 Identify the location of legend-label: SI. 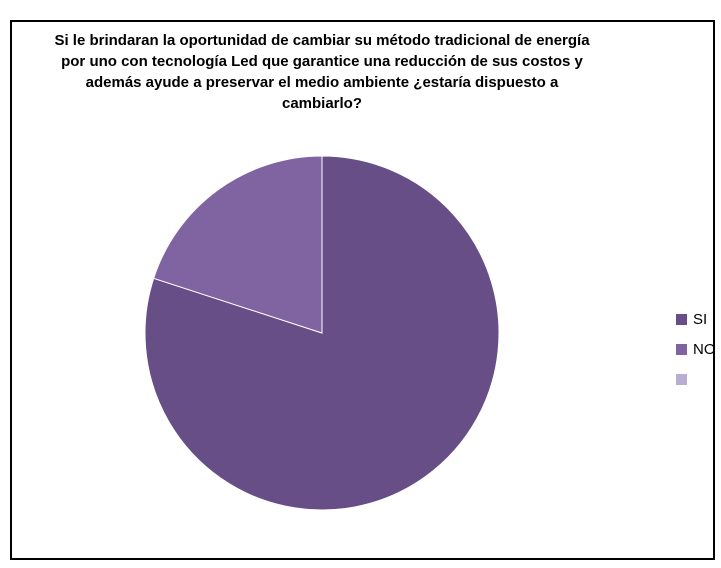
(700, 319).